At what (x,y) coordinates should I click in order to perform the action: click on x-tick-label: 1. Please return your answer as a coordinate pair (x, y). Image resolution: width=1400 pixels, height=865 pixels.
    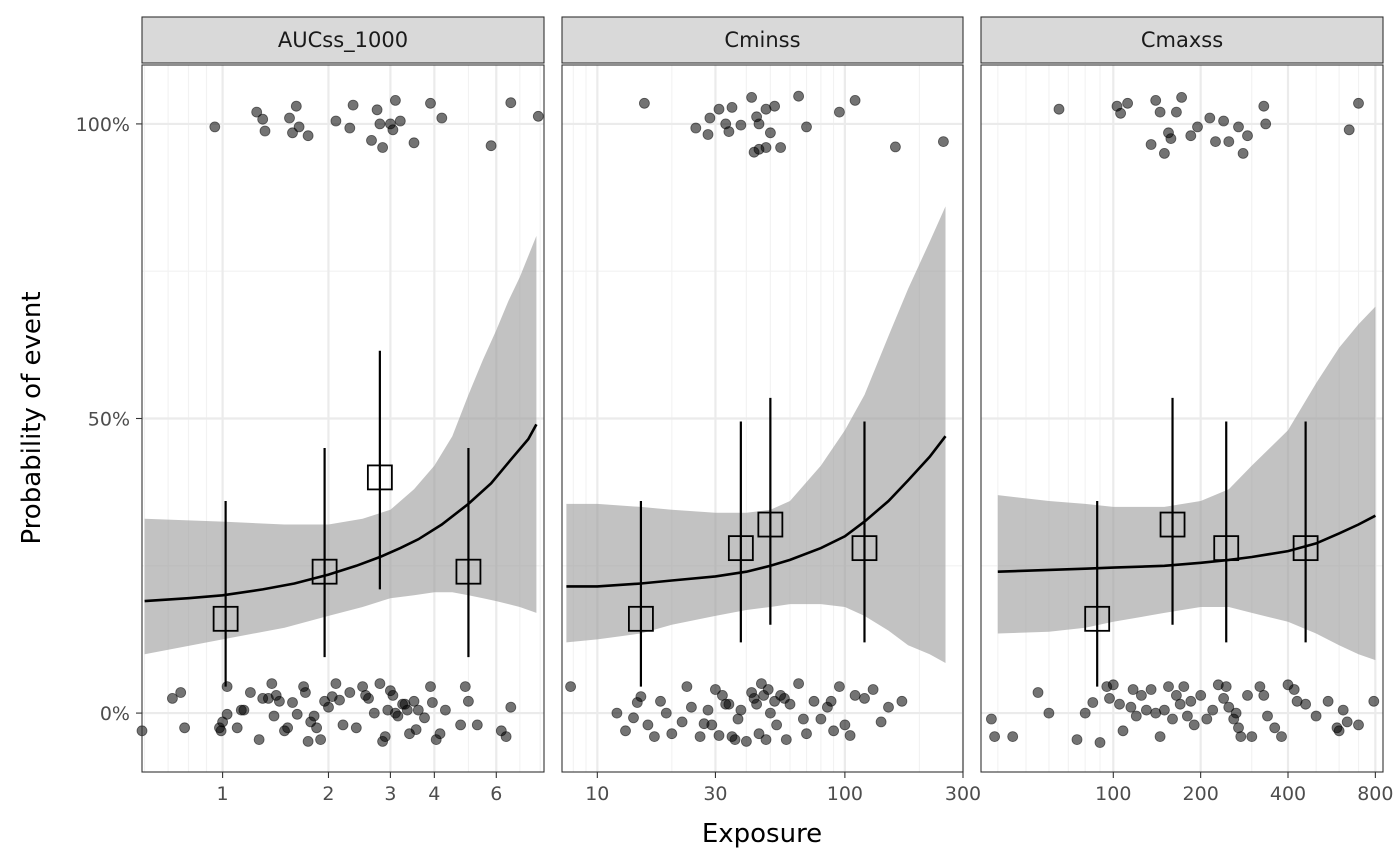
    Looking at the image, I should click on (223, 794).